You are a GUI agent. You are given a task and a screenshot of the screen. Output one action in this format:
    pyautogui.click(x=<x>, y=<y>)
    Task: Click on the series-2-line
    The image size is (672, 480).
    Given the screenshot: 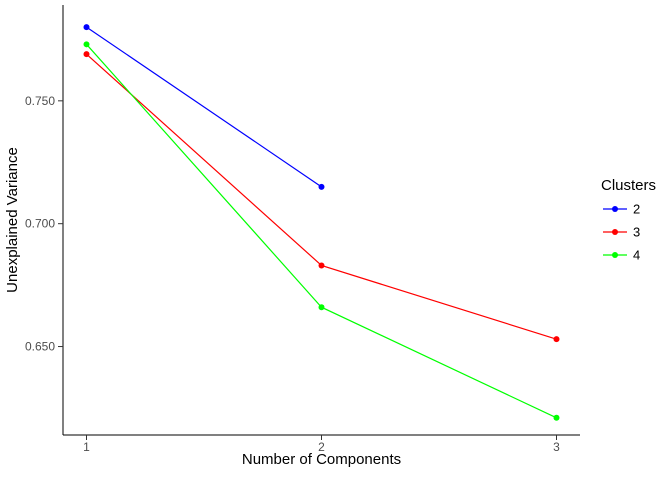 What is the action you would take?
    pyautogui.click(x=204, y=107)
    